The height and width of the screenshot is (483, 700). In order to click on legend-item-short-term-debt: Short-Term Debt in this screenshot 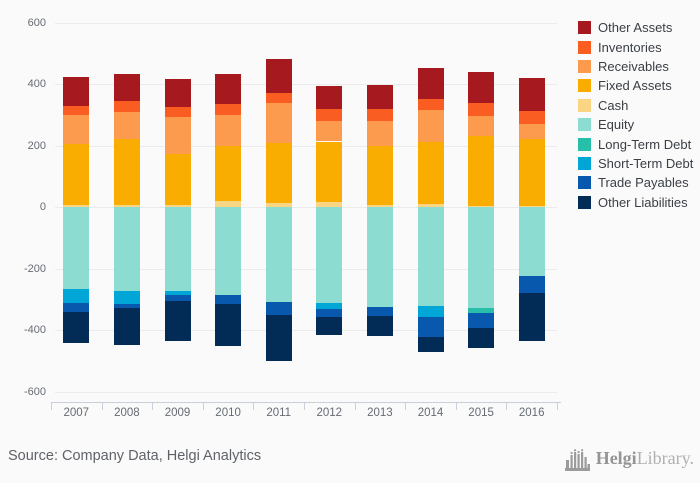, I will do `click(635, 163)`.